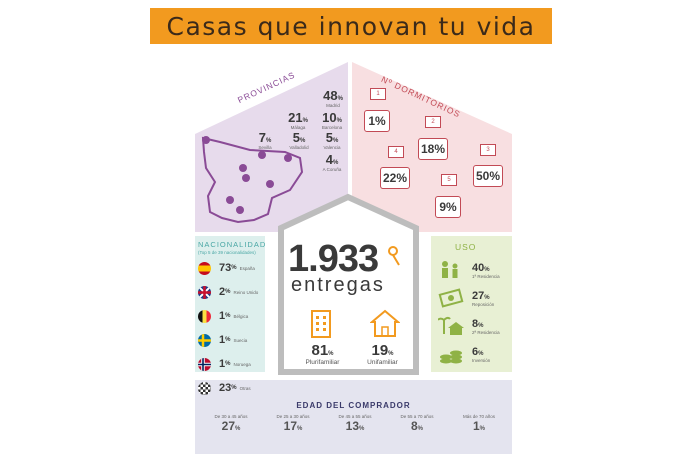  I want to click on dorm-tag-4: 4, so click(396, 152).